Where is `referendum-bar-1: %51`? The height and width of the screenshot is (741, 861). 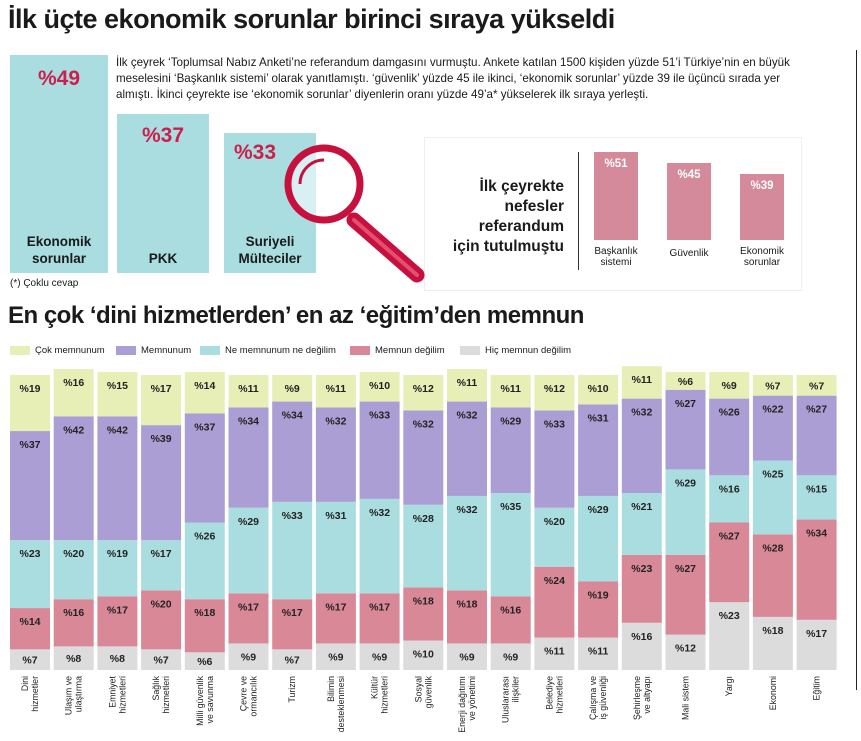 referendum-bar-1: %51 is located at coordinates (616, 196).